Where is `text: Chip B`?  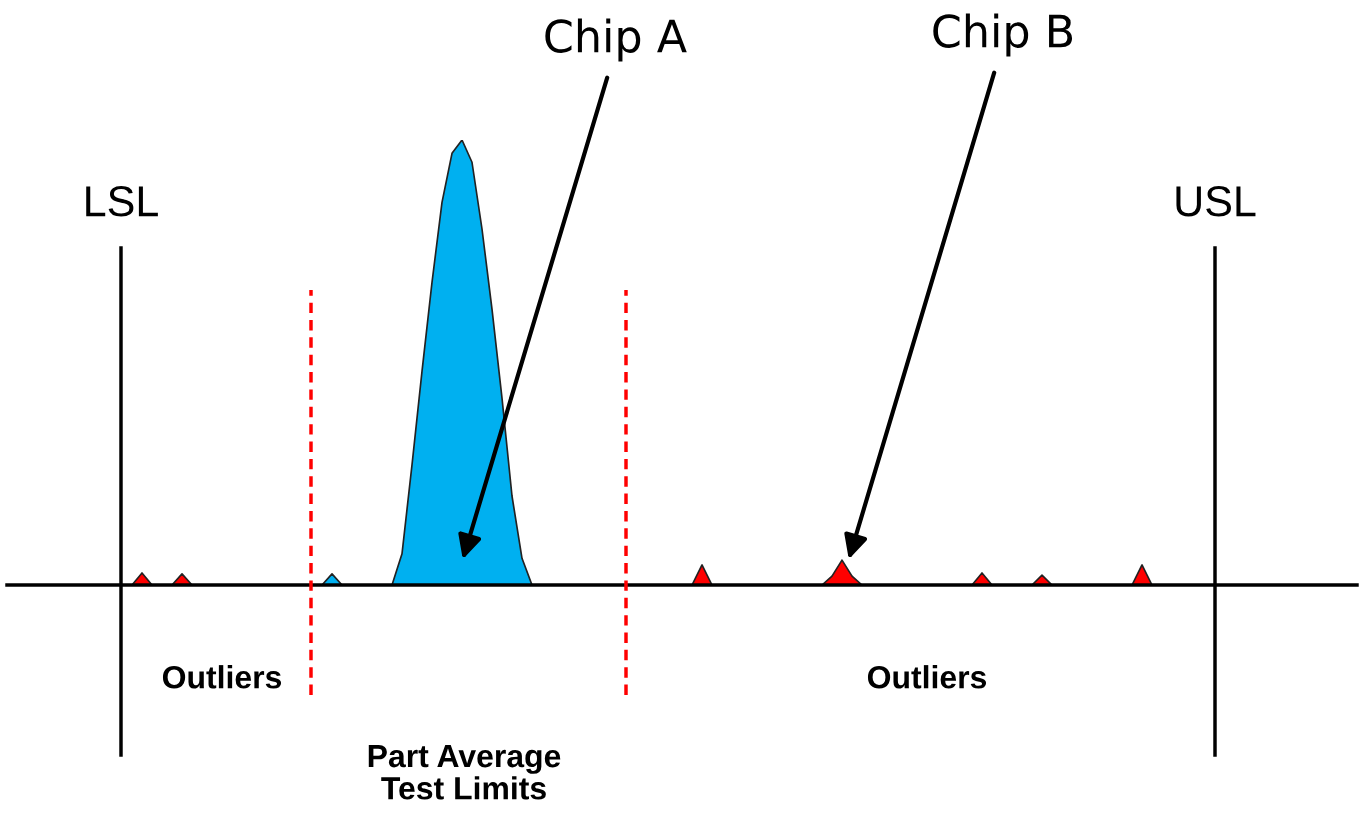
text: Chip B is located at coordinates (1003, 35).